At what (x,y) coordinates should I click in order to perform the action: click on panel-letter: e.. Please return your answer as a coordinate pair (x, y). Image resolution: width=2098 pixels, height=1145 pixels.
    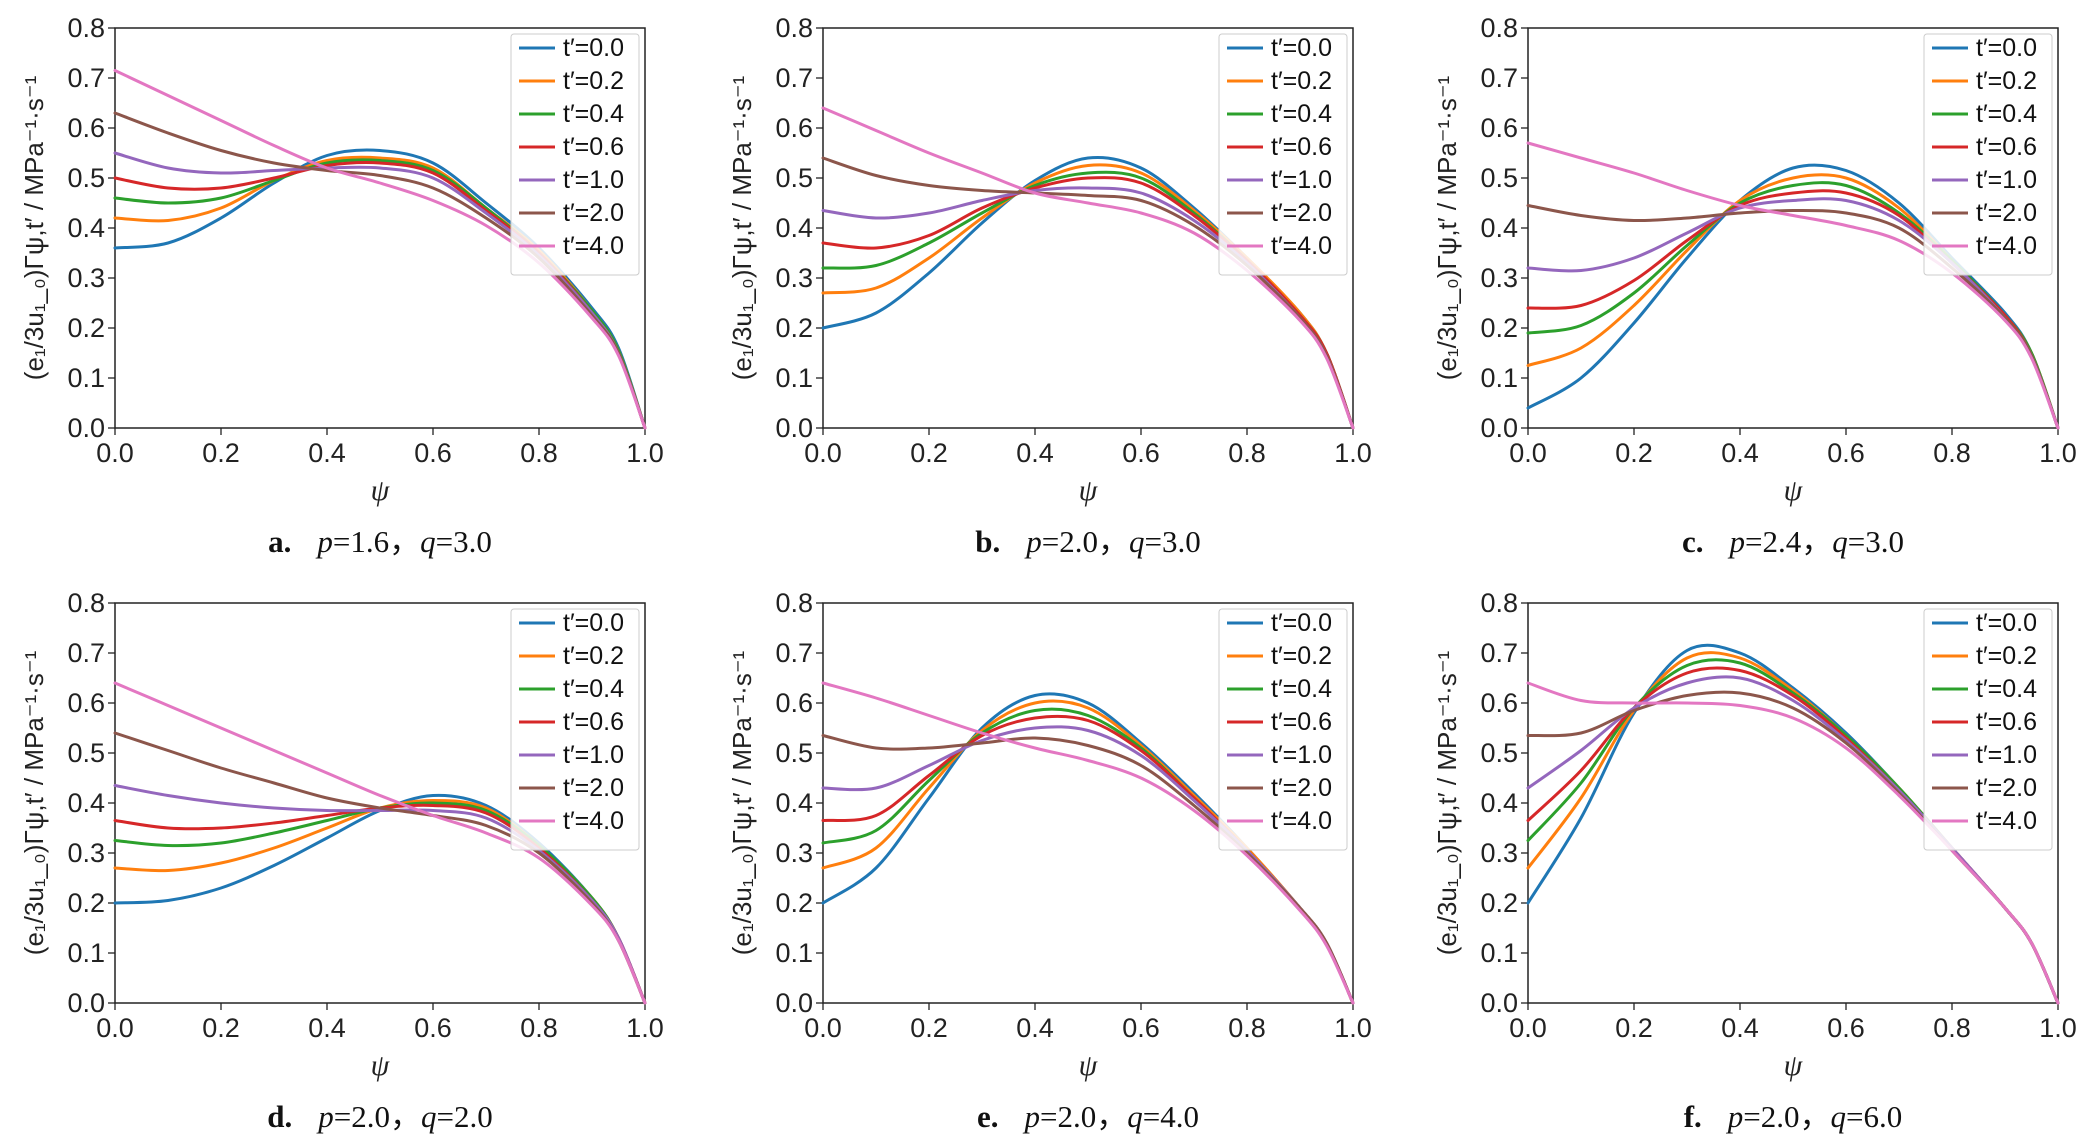
    Looking at the image, I should click on (988, 1116).